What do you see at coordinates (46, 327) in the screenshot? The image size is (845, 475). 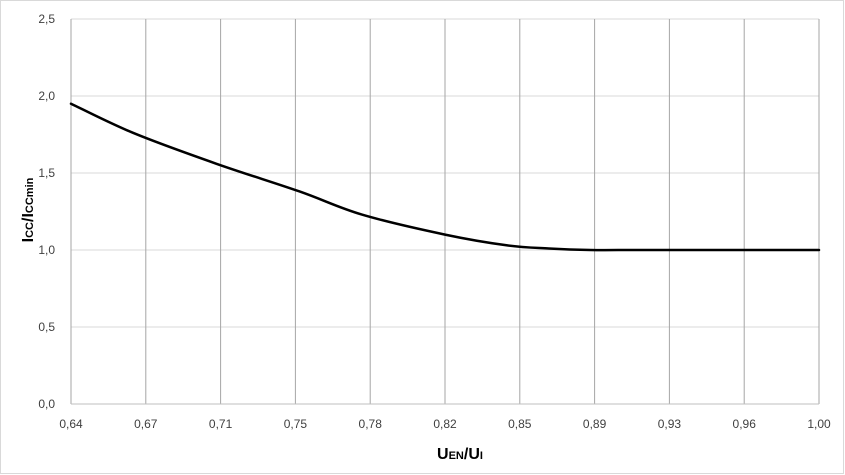 I see `y-tick-label: 0,5` at bounding box center [46, 327].